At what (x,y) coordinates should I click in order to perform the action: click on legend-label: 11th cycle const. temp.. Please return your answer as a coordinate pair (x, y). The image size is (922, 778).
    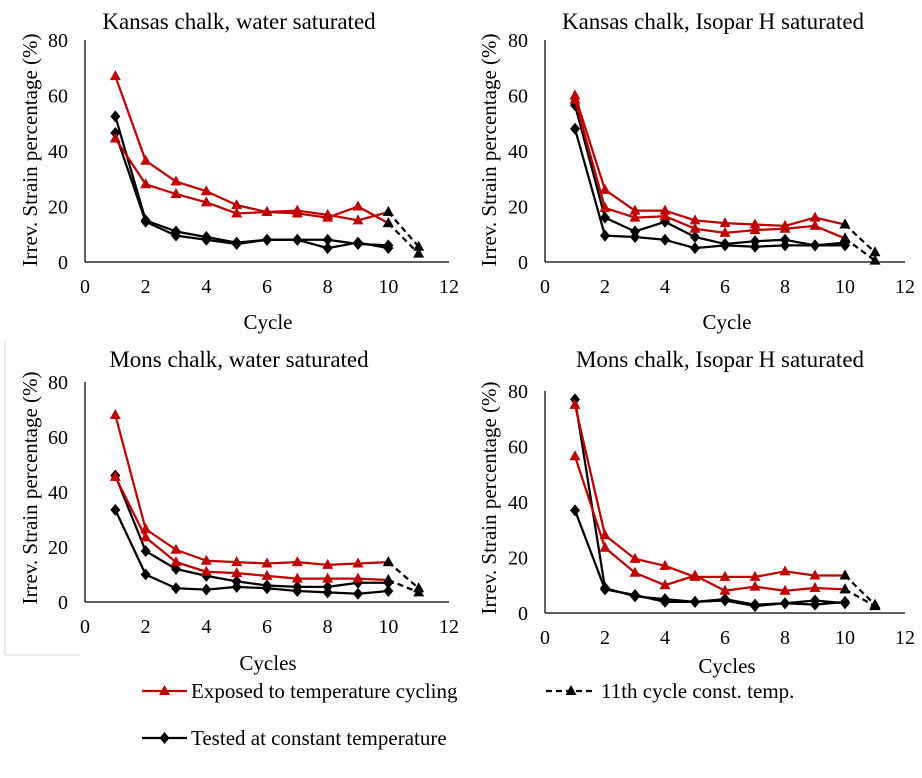
    Looking at the image, I should click on (697, 691).